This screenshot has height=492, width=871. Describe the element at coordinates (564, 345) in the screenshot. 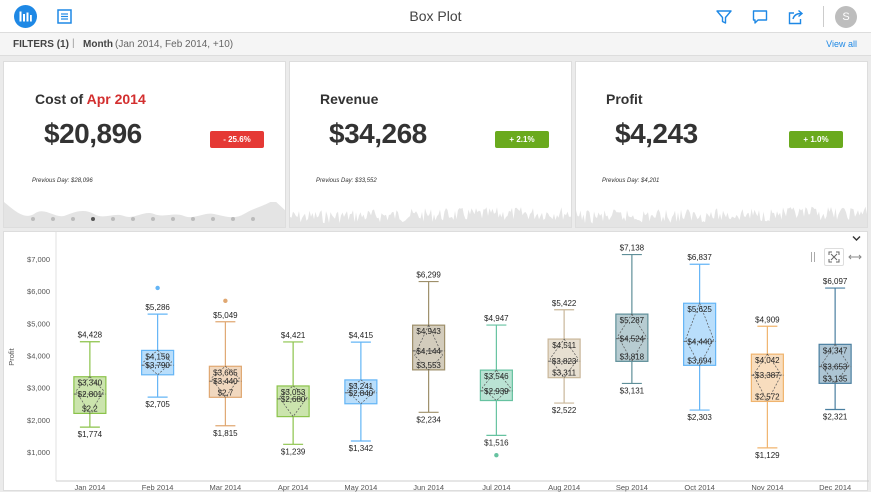

I see `label-q3: $4,511` at that location.